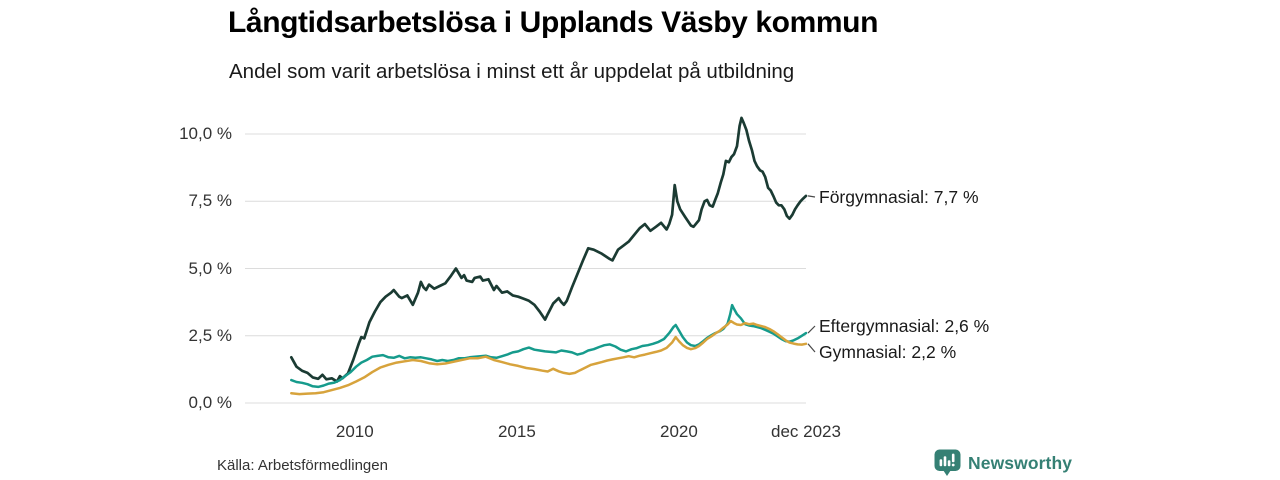  What do you see at coordinates (679, 431) in the screenshot?
I see `x-tick-label: 2020` at bounding box center [679, 431].